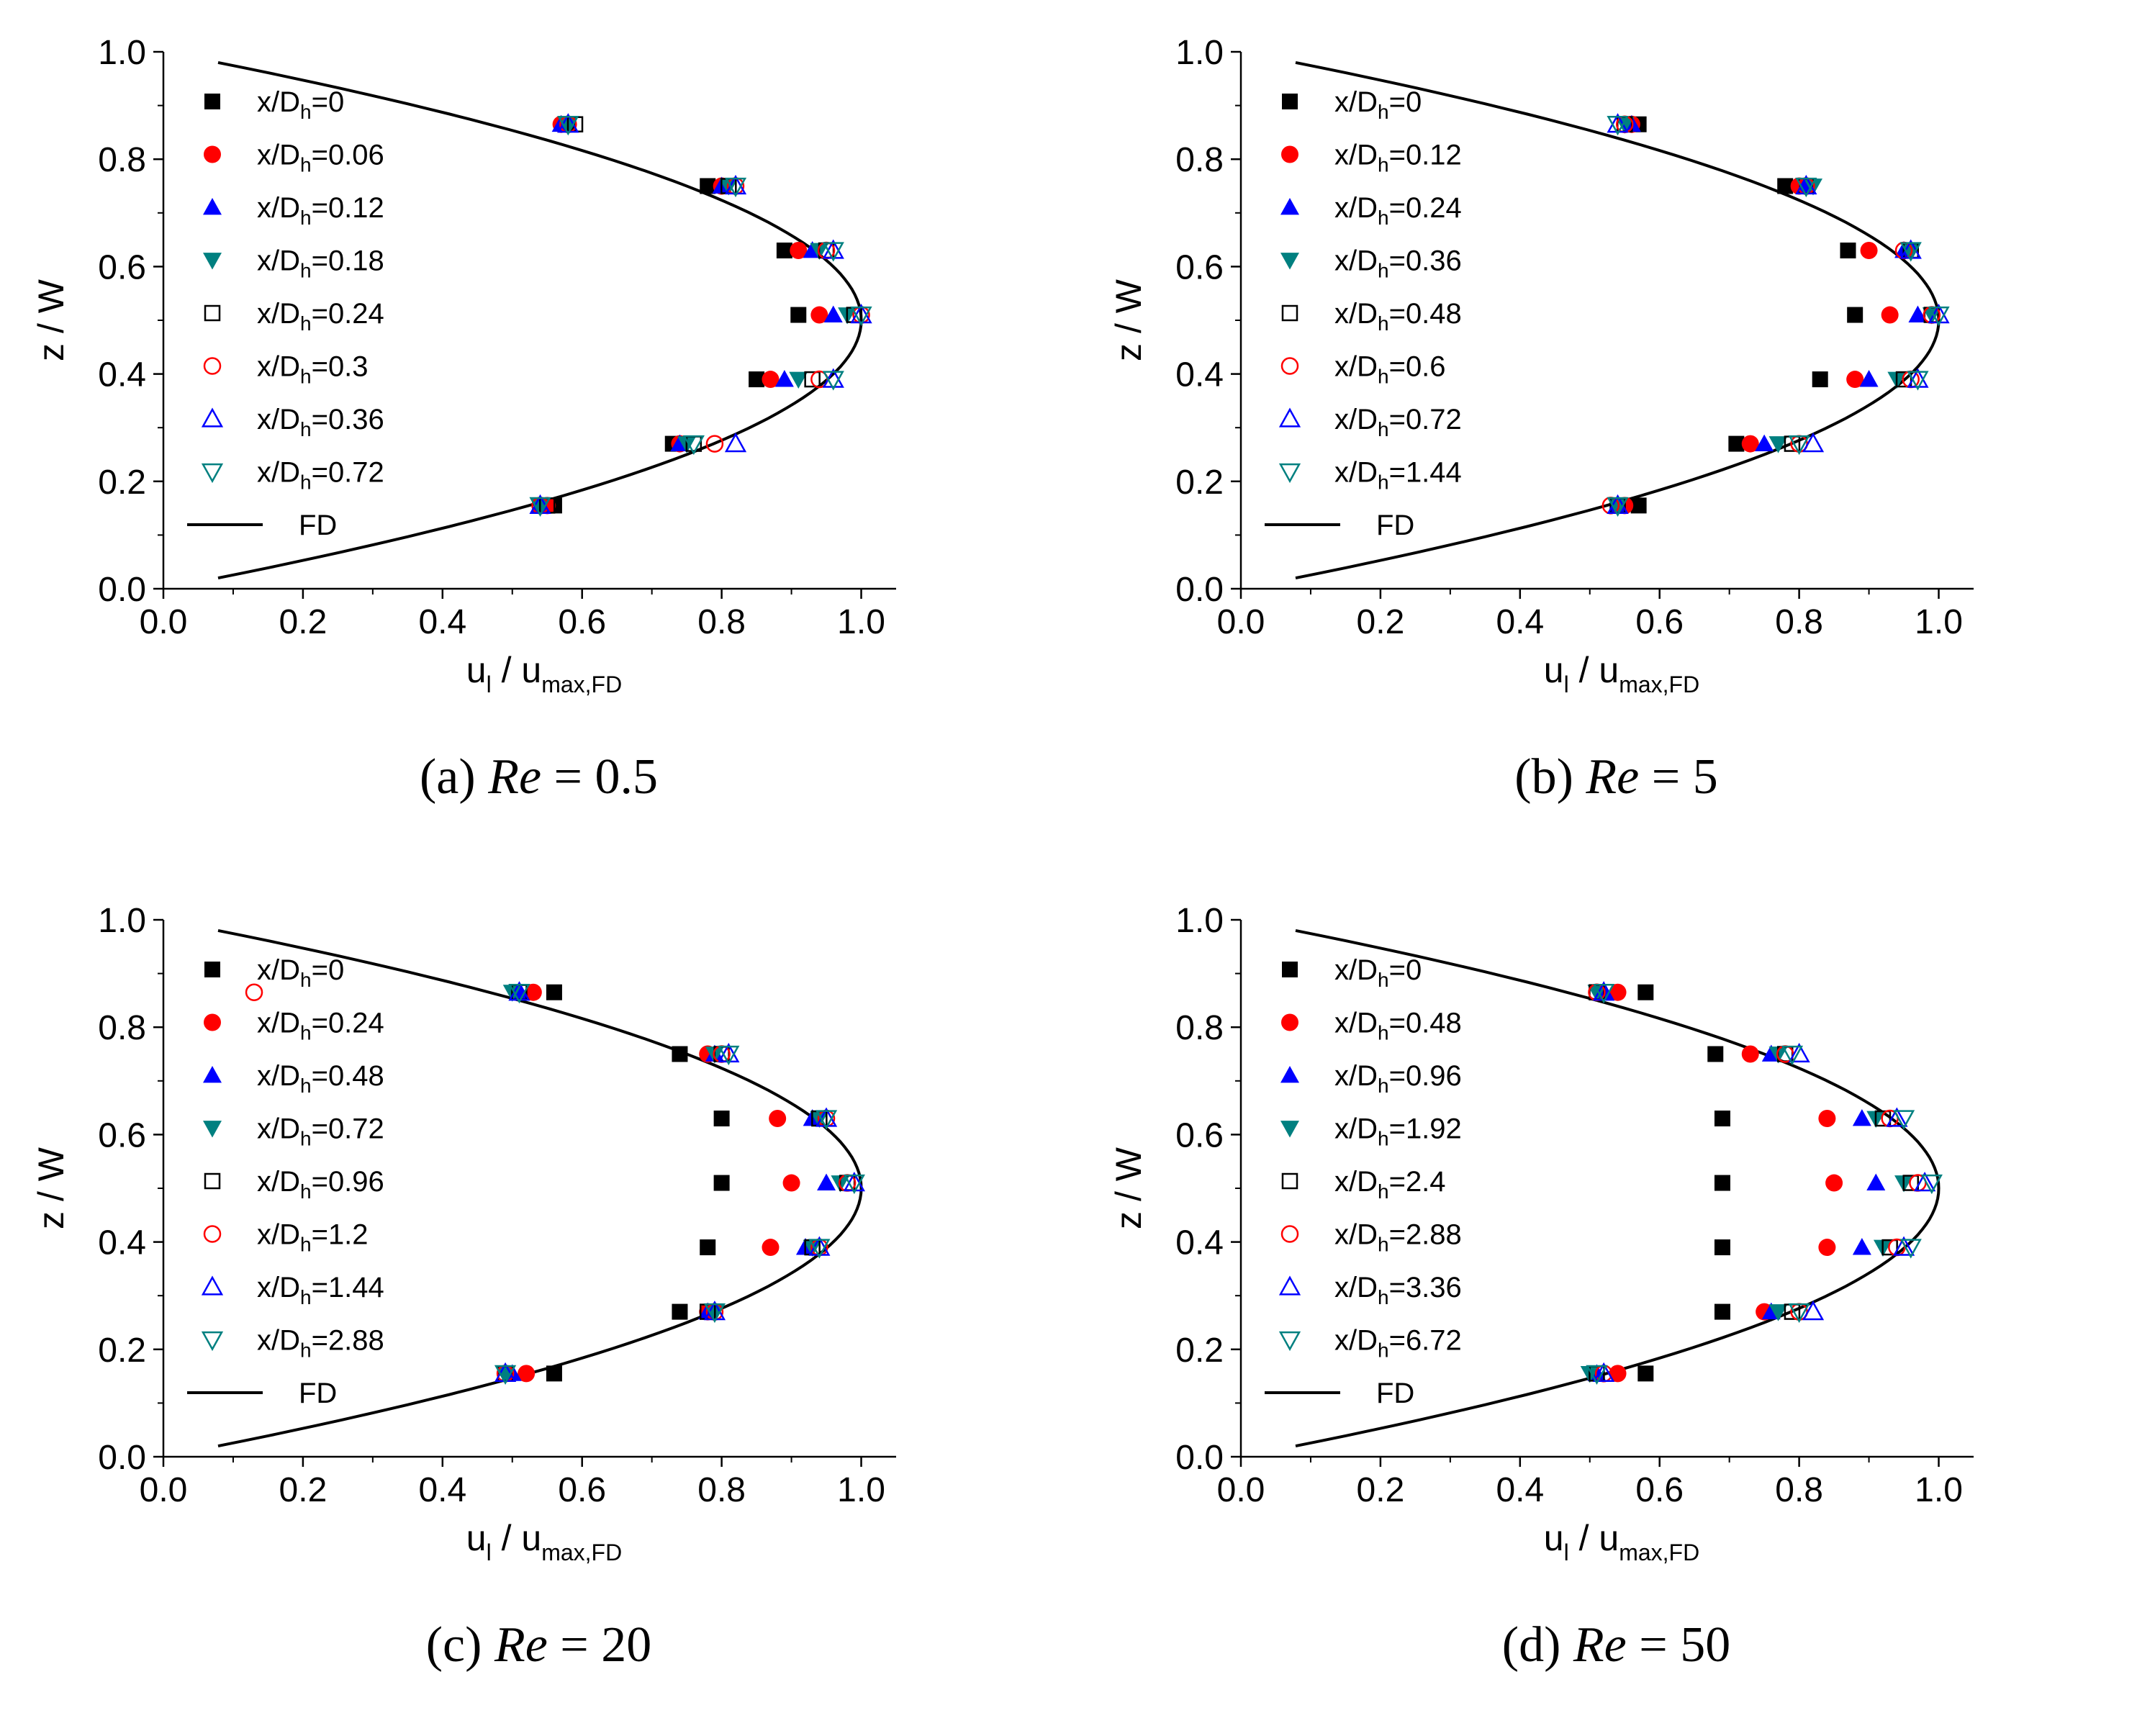 The height and width of the screenshot is (1736, 2155). I want to click on caption-rest: = 50, so click(1678, 1645).